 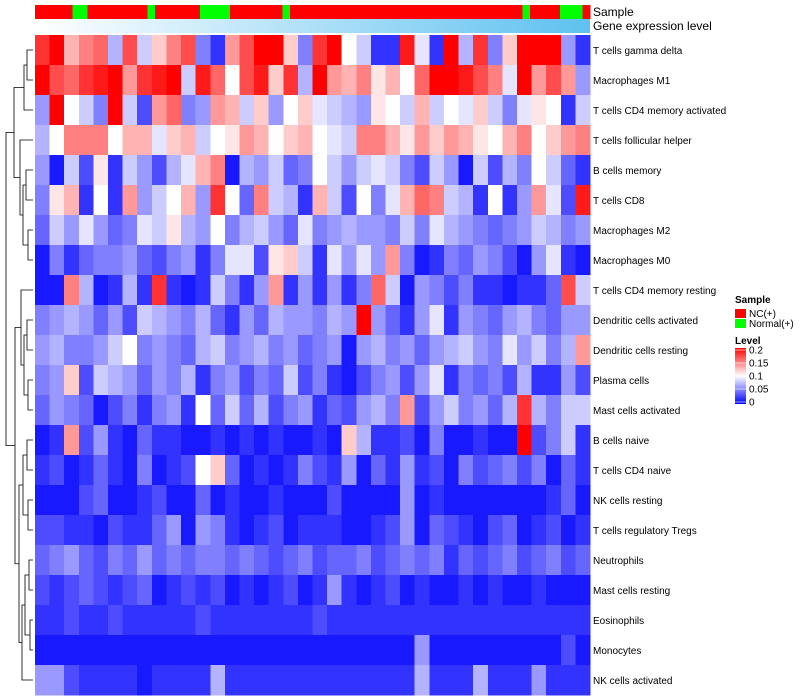 I want to click on legend-entry-label: NC(+), so click(x=762, y=314).